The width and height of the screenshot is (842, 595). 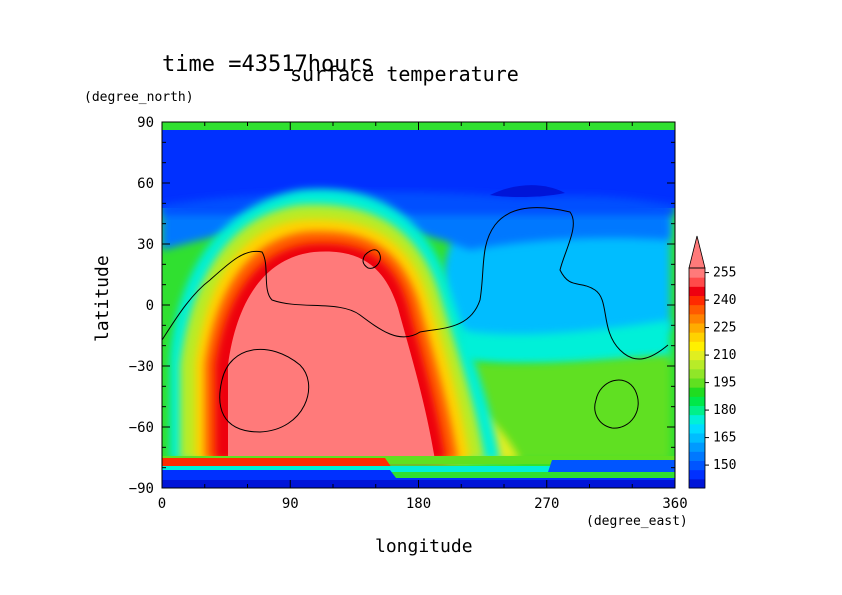 What do you see at coordinates (150, 306) in the screenshot?
I see `y-tick-label: 0` at bounding box center [150, 306].